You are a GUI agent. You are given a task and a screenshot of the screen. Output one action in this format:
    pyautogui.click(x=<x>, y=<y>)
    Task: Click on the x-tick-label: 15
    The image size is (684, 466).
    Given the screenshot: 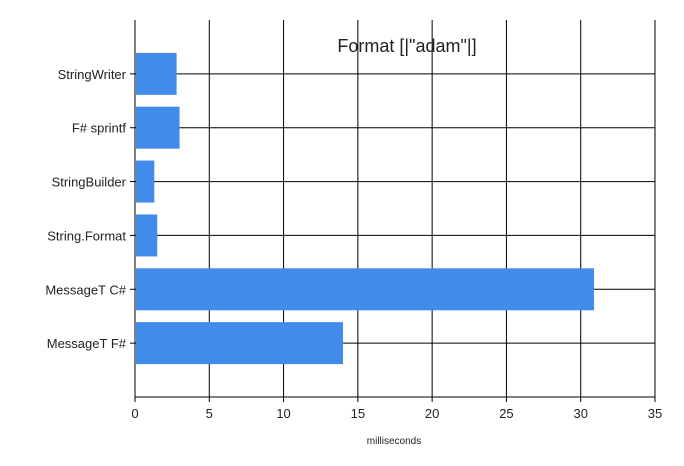 What is the action you would take?
    pyautogui.click(x=358, y=413)
    